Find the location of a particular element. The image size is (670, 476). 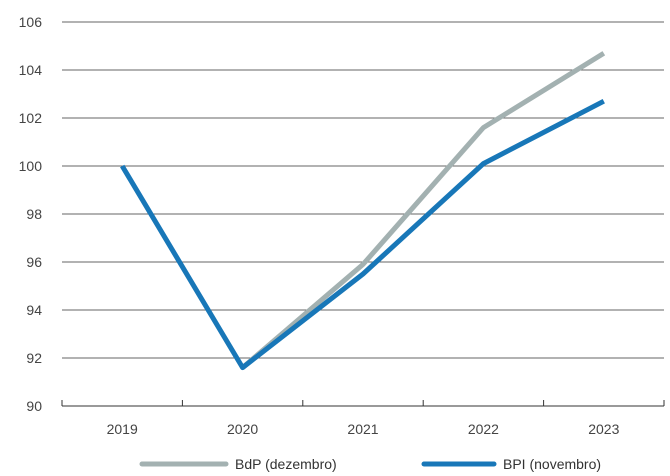

y-tick-label: 102 is located at coordinates (31, 118).